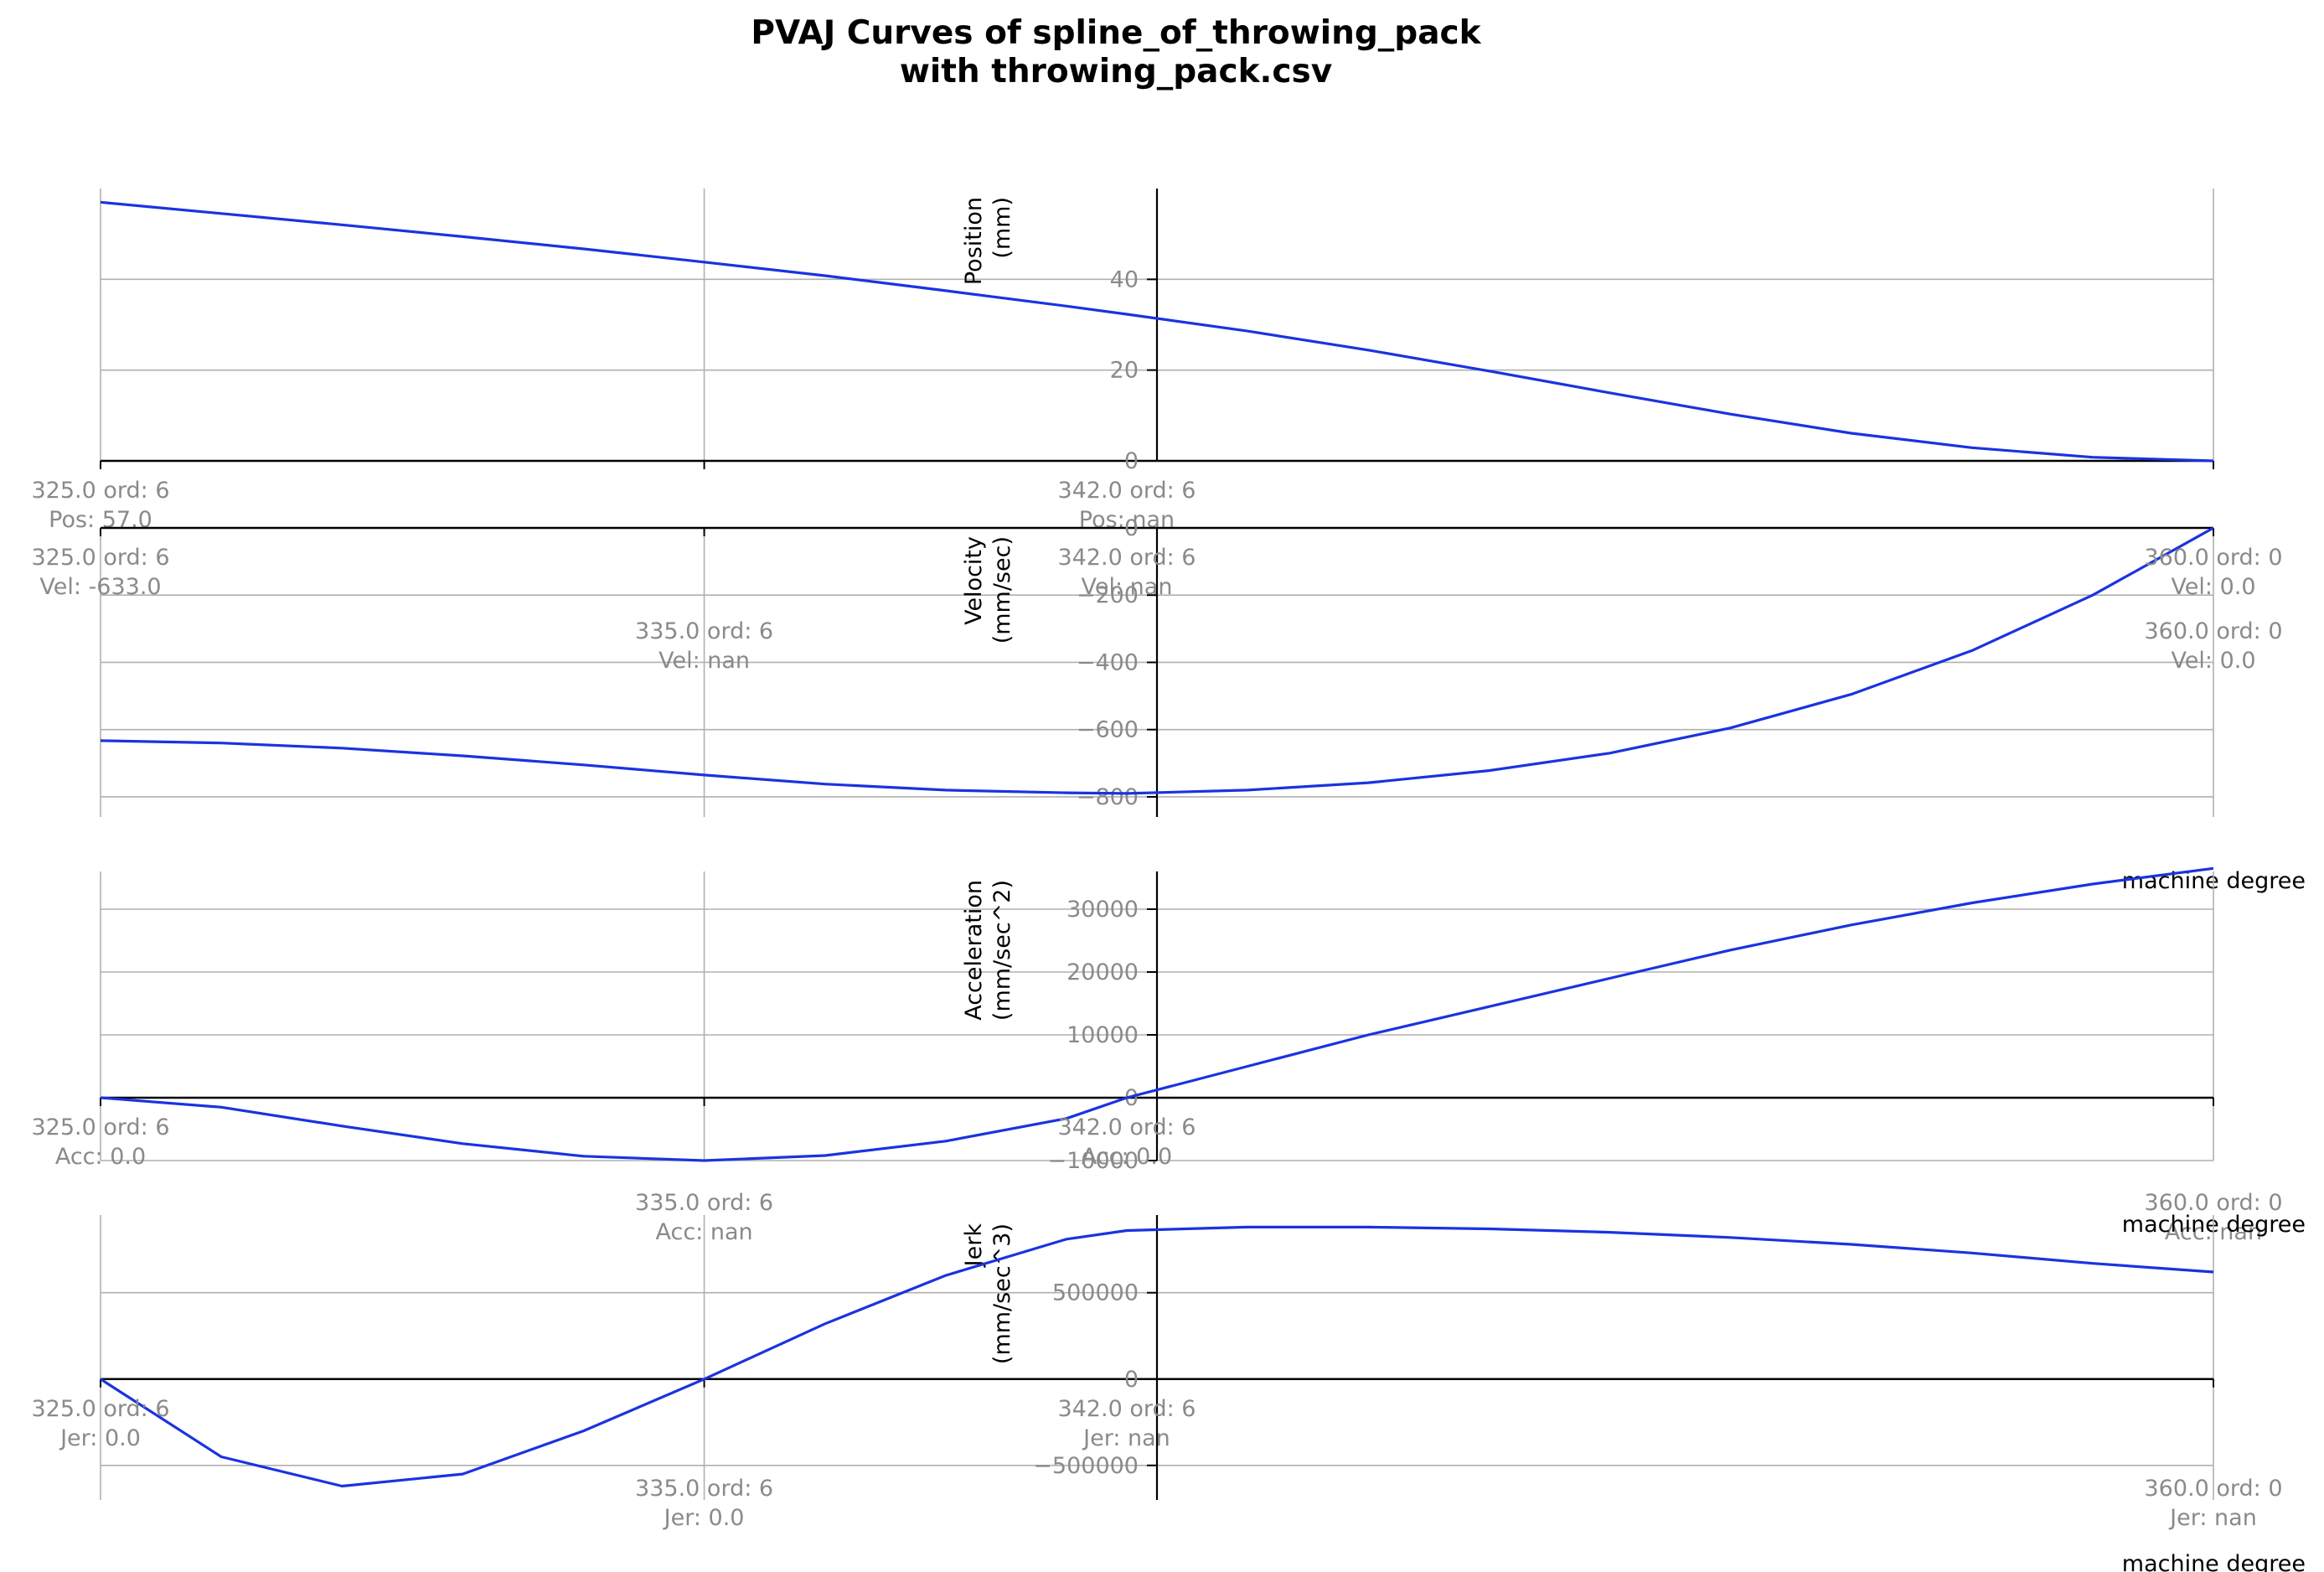  What do you see at coordinates (2213, 1503) in the screenshot?
I see `point-annotation: 360.0 ord: 0 Jer: nan` at bounding box center [2213, 1503].